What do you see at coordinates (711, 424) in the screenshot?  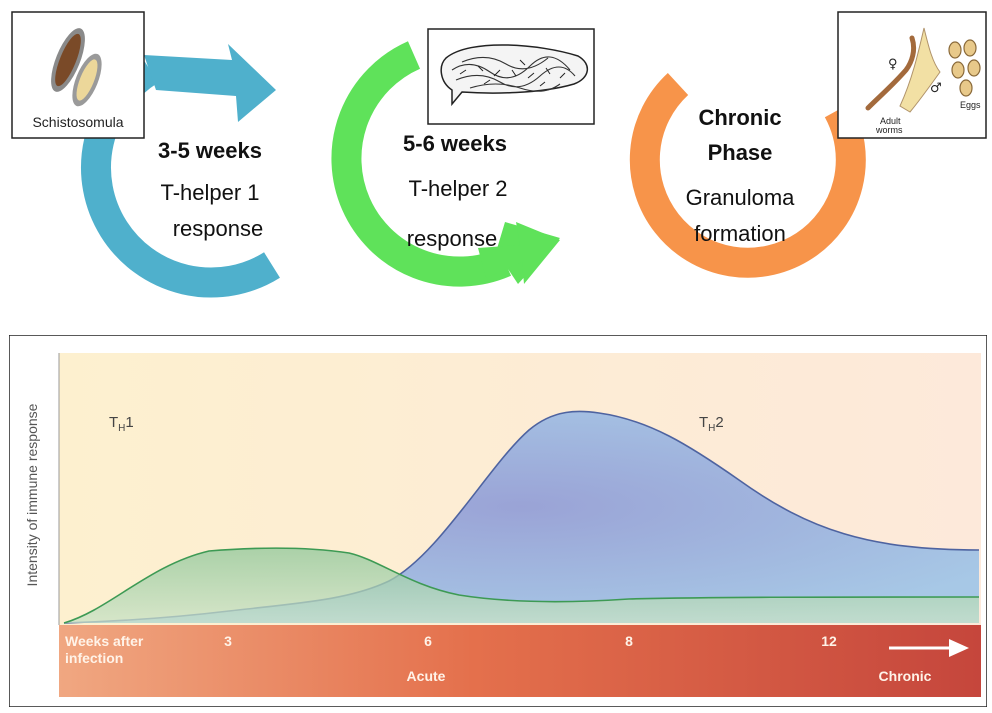 I see `th2-series-label: TH2` at bounding box center [711, 424].